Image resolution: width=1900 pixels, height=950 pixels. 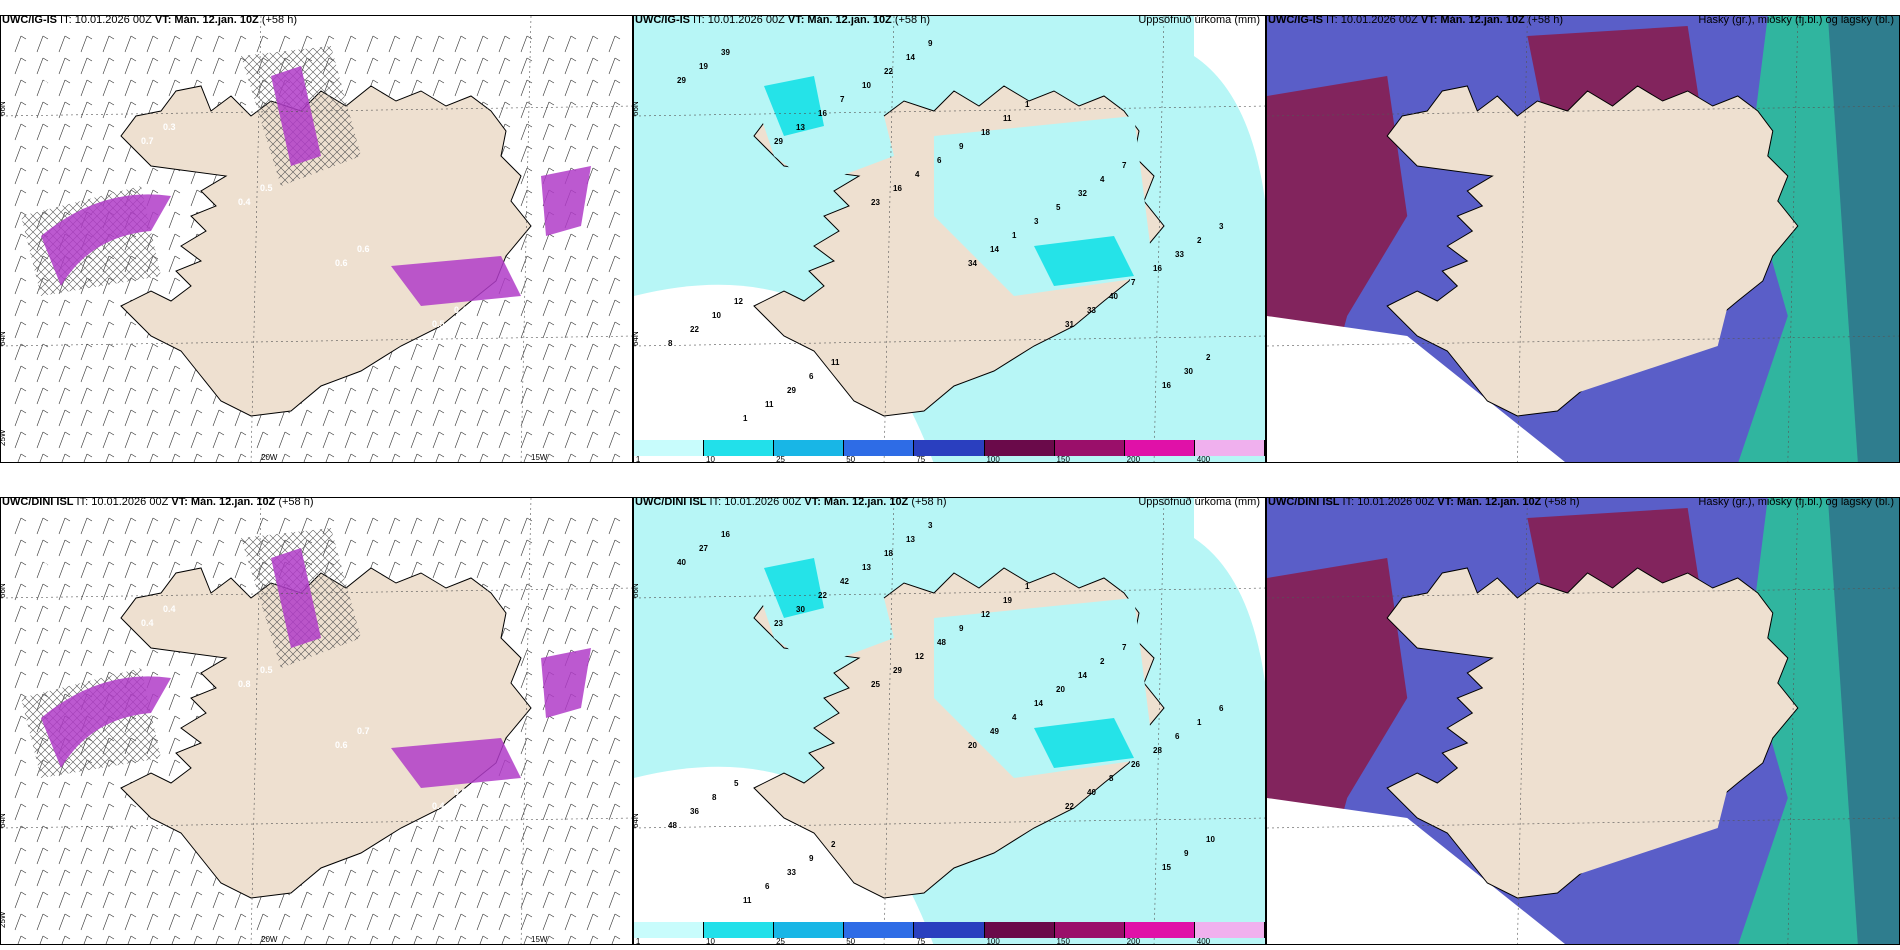 What do you see at coordinates (866, 85) in the screenshot?
I see `precip-value-label: 10` at bounding box center [866, 85].